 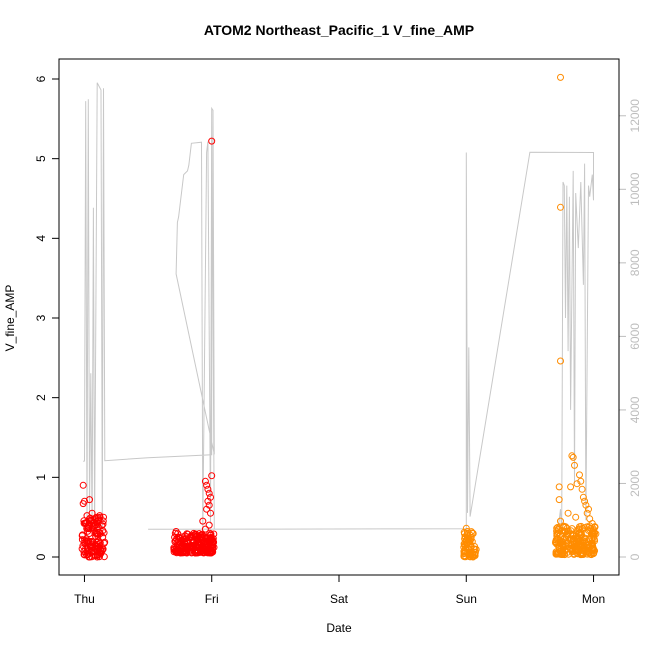 What do you see at coordinates (635, 409) in the screenshot?
I see `y2-tick-label: 4000` at bounding box center [635, 409].